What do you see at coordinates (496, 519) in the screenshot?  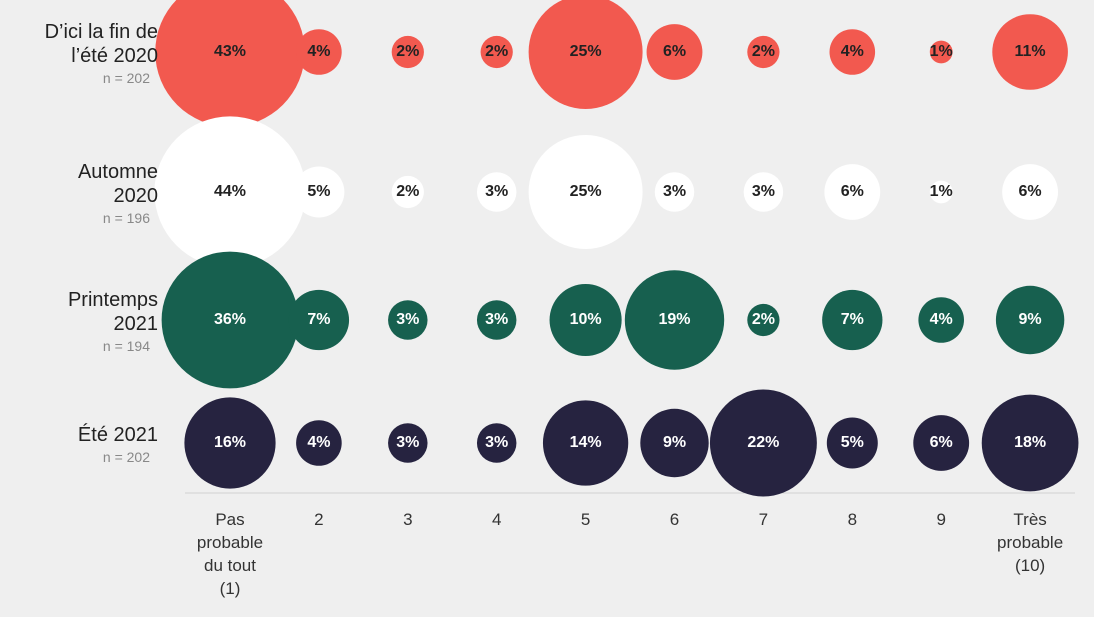 I see `x-tick-label: 4` at bounding box center [496, 519].